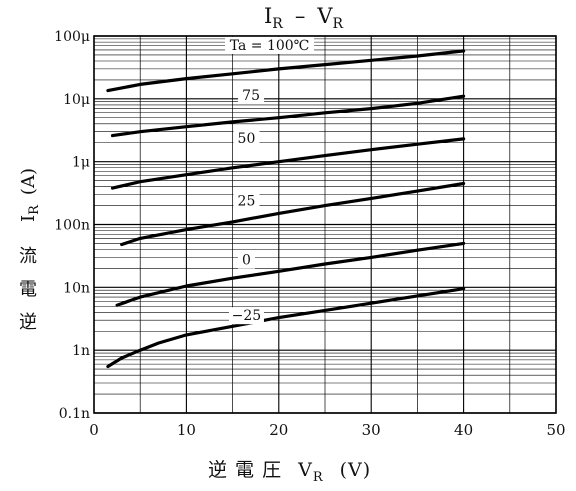 The width and height of the screenshot is (576, 491). I want to click on x-axis-label-symbol: V, so click(305, 470).